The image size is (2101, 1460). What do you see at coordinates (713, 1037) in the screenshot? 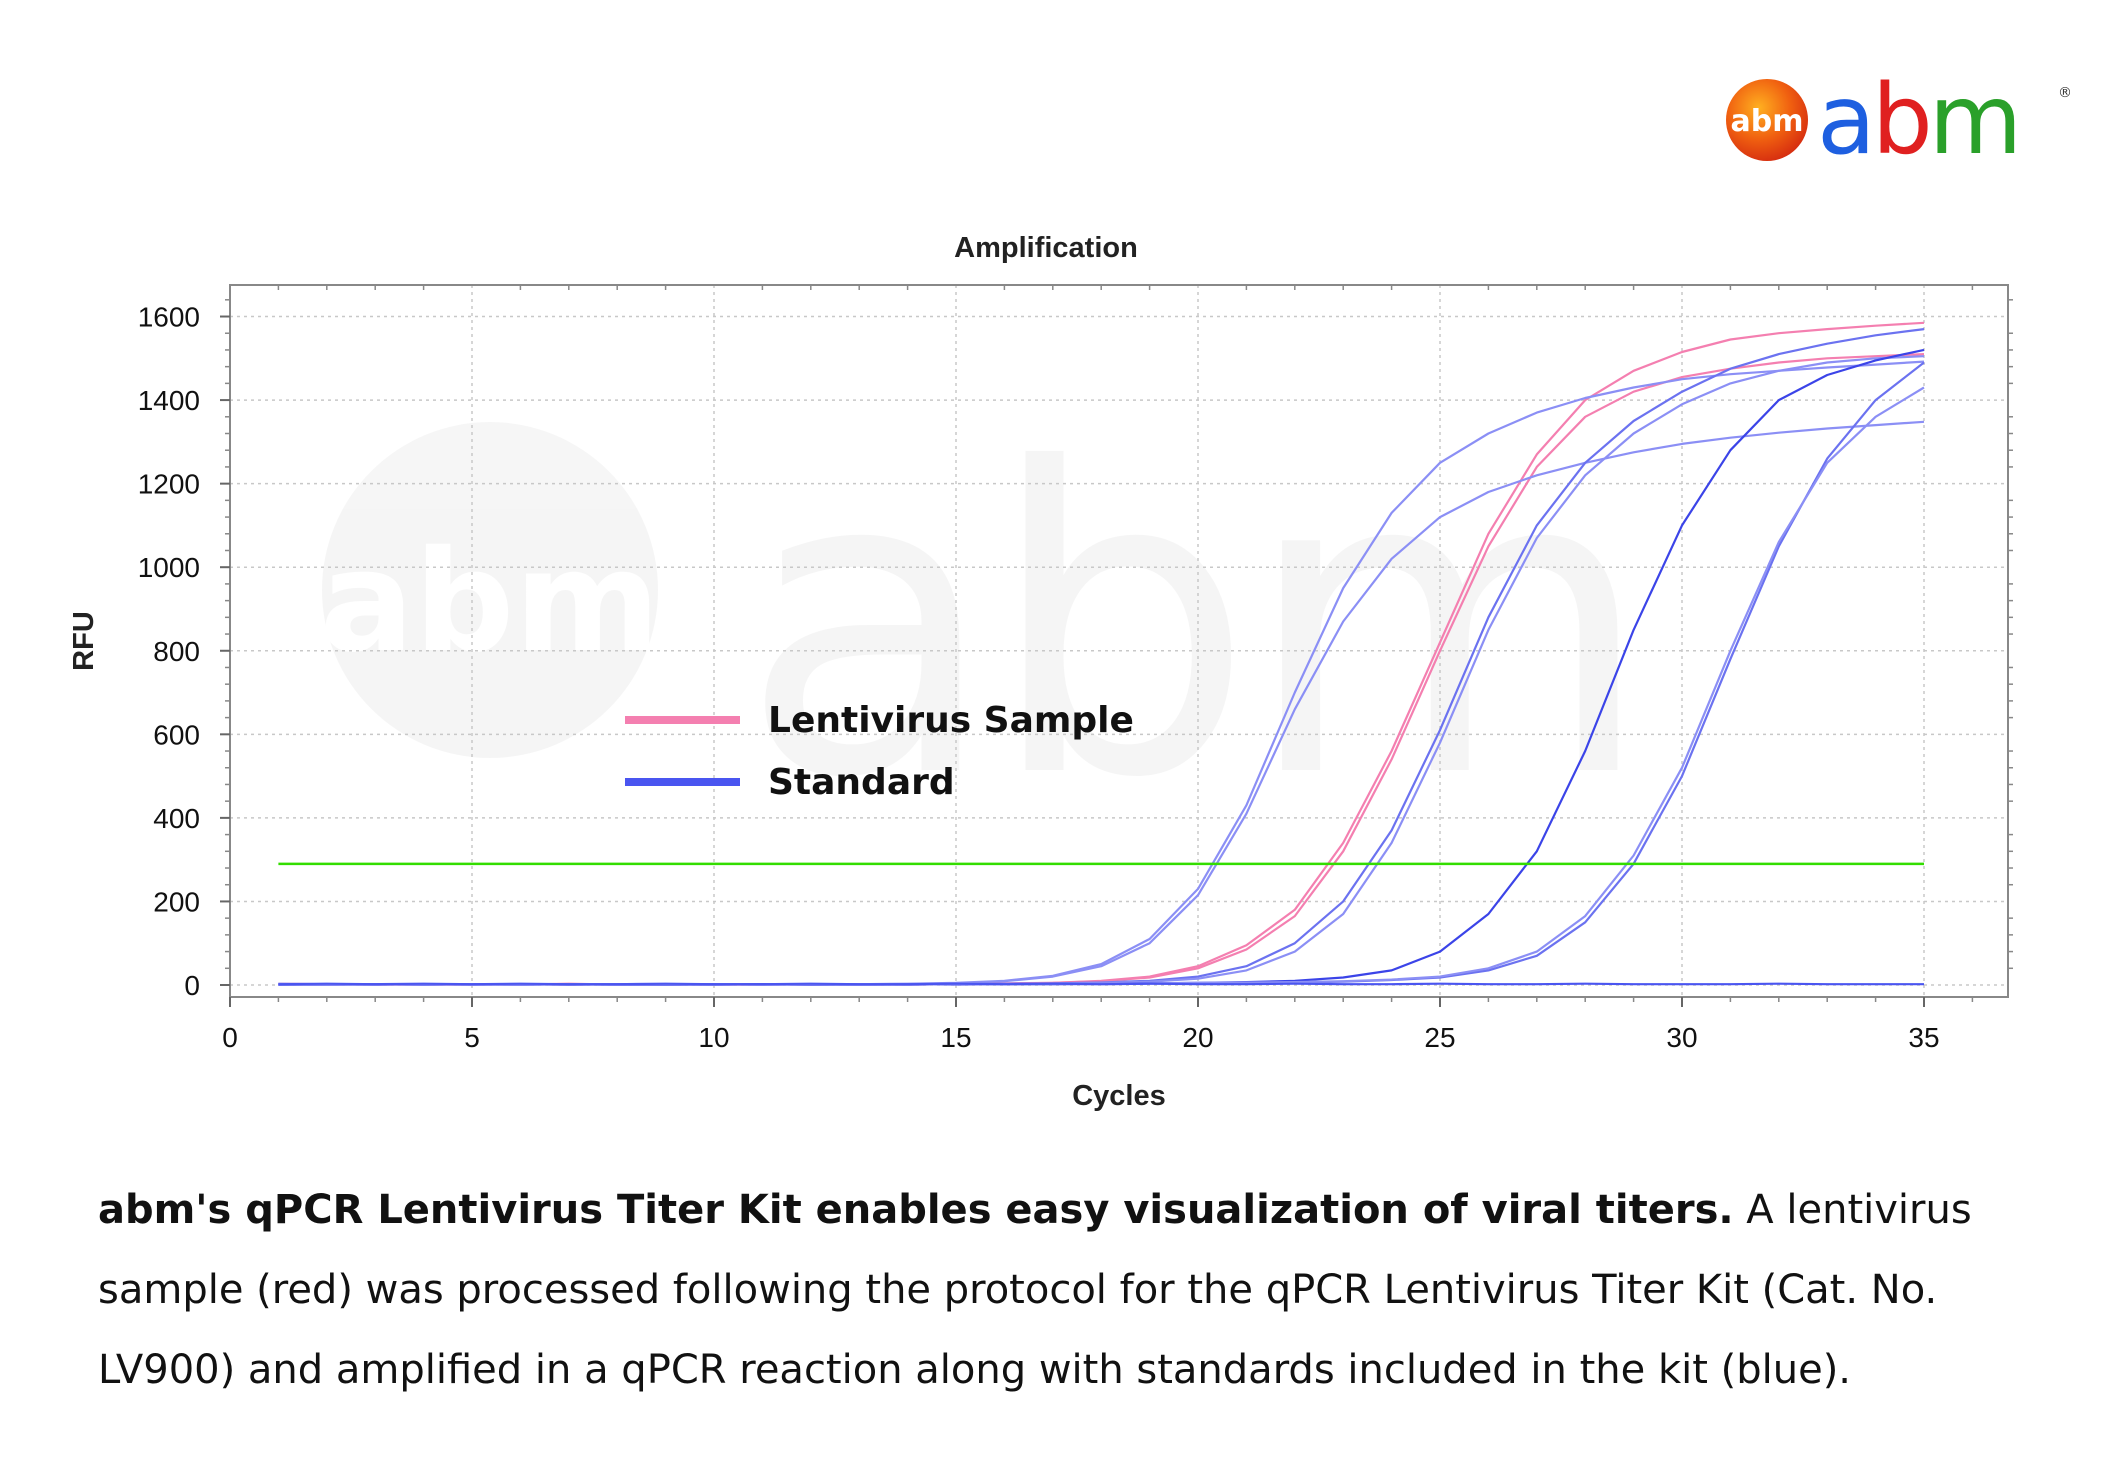
I see `x-tick-label: 10` at bounding box center [713, 1037].